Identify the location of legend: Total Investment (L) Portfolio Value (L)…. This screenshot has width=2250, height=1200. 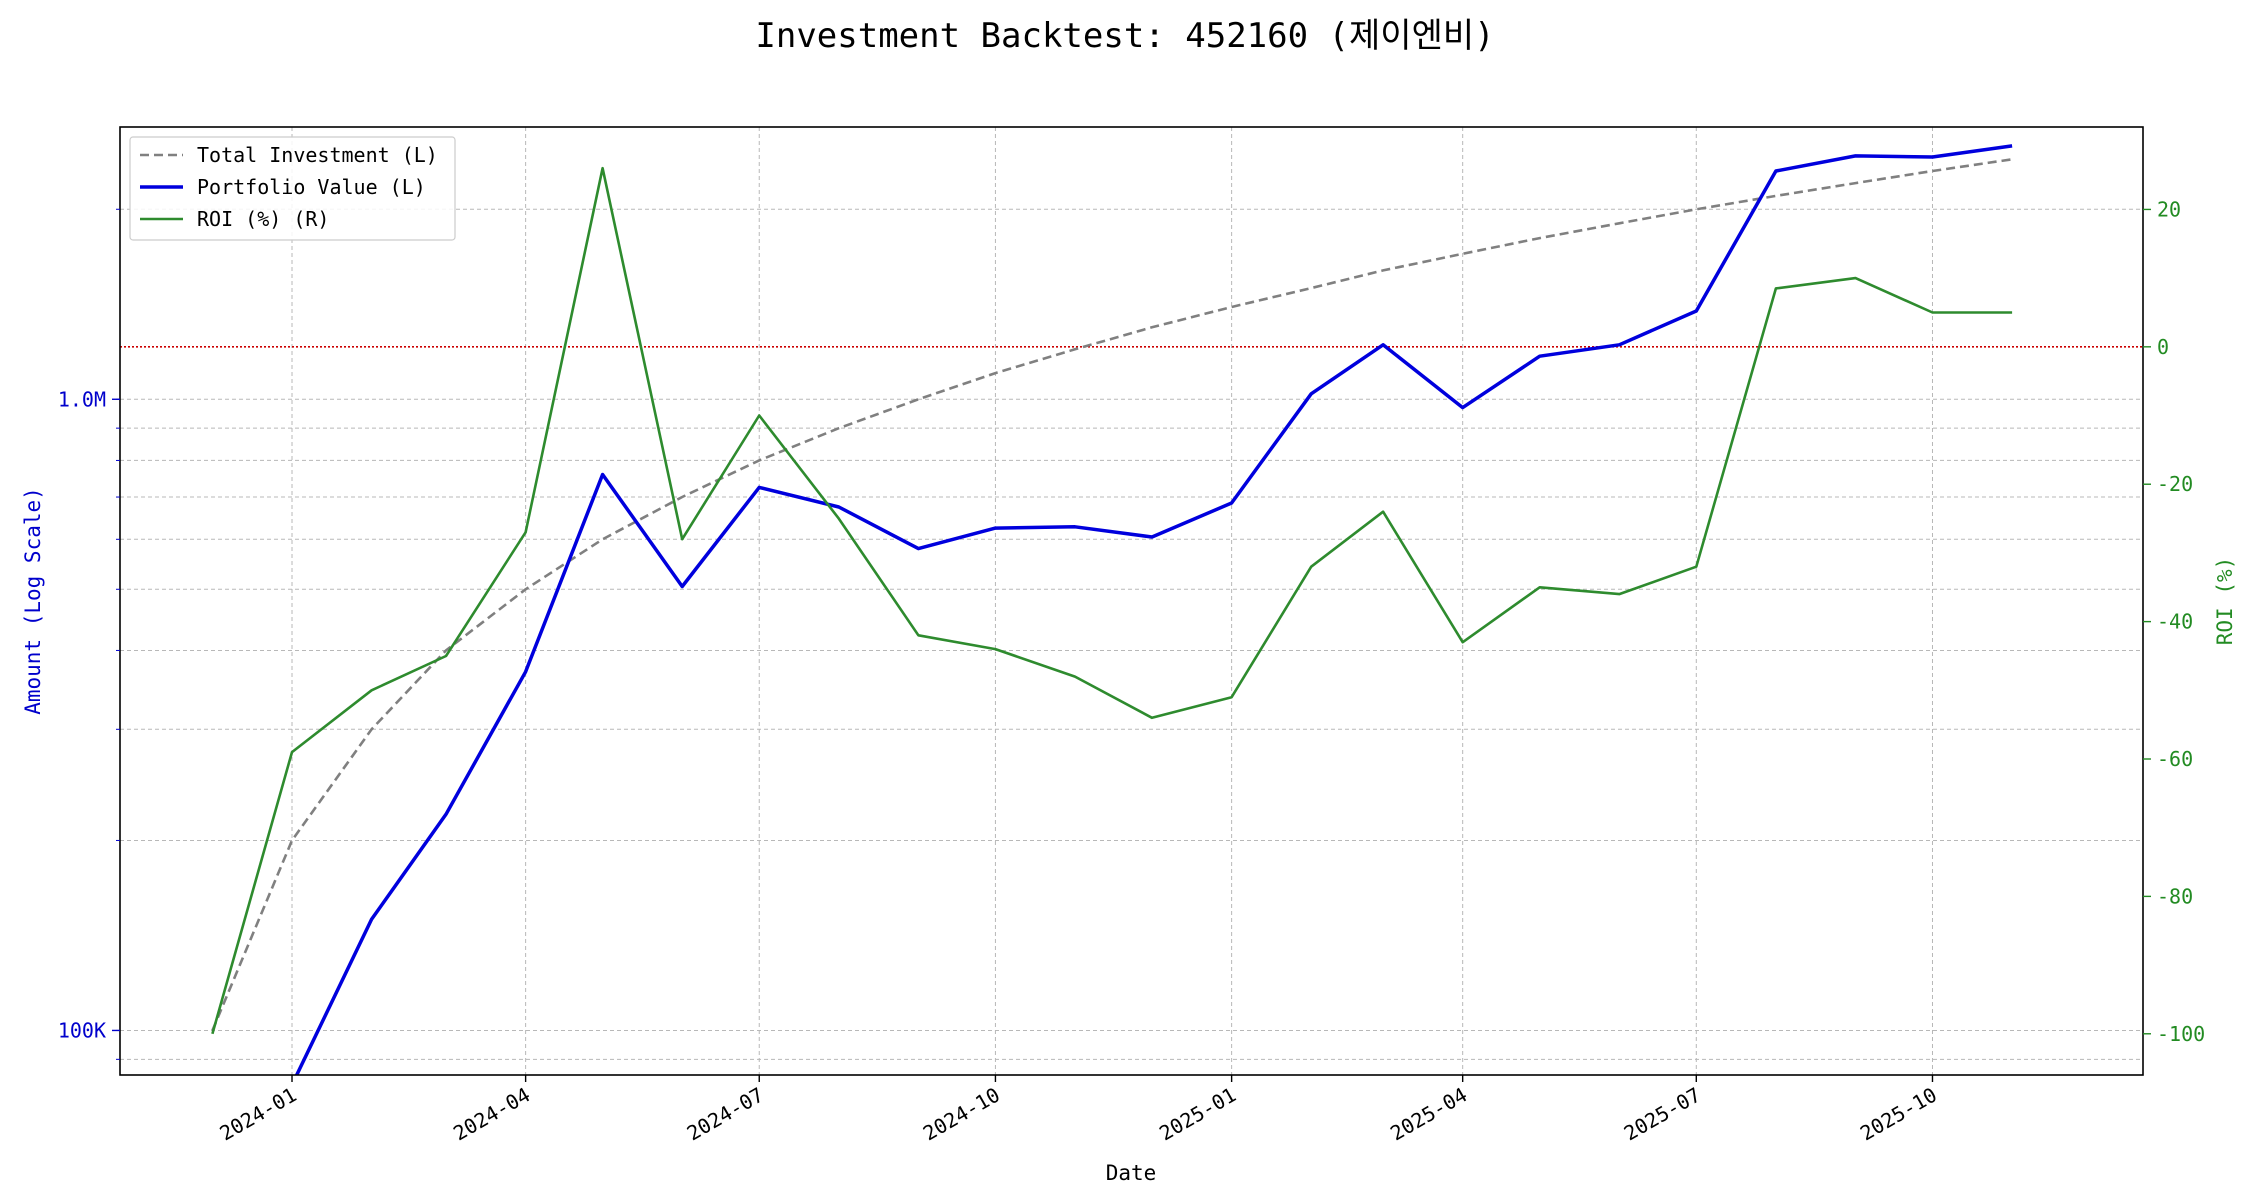
(292, 188).